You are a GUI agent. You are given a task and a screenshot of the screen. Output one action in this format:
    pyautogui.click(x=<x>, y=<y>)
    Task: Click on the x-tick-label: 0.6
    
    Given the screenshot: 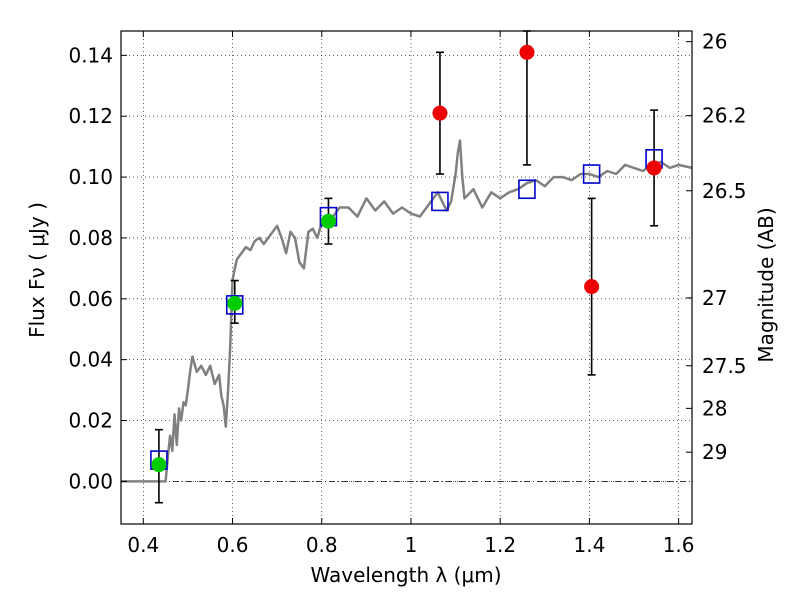 What is the action you would take?
    pyautogui.click(x=233, y=545)
    